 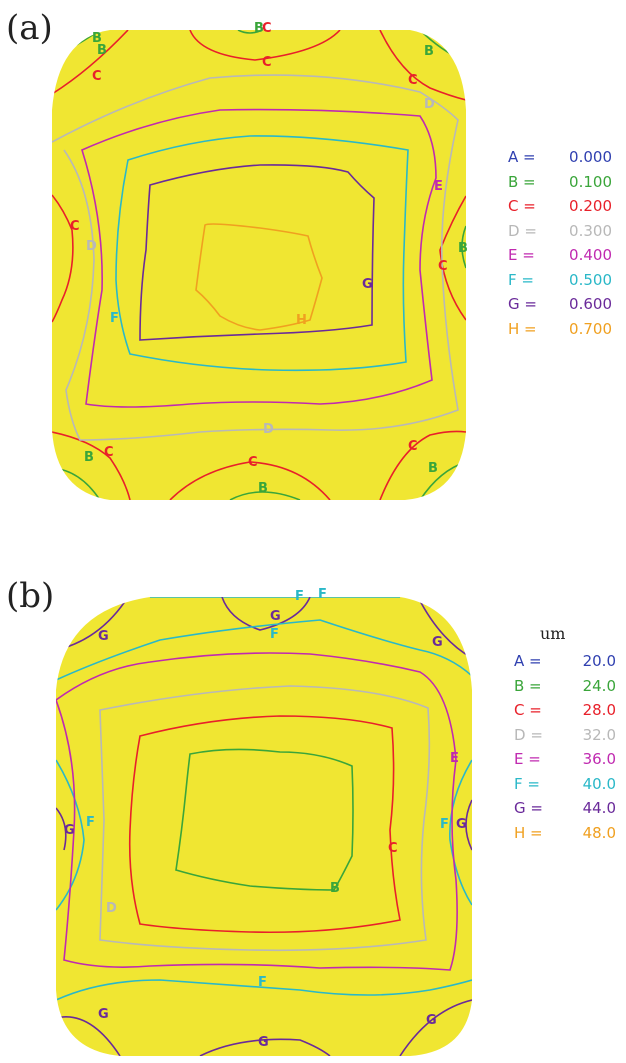 I want to click on contour-c-a-bl, so click(x=91, y=465).